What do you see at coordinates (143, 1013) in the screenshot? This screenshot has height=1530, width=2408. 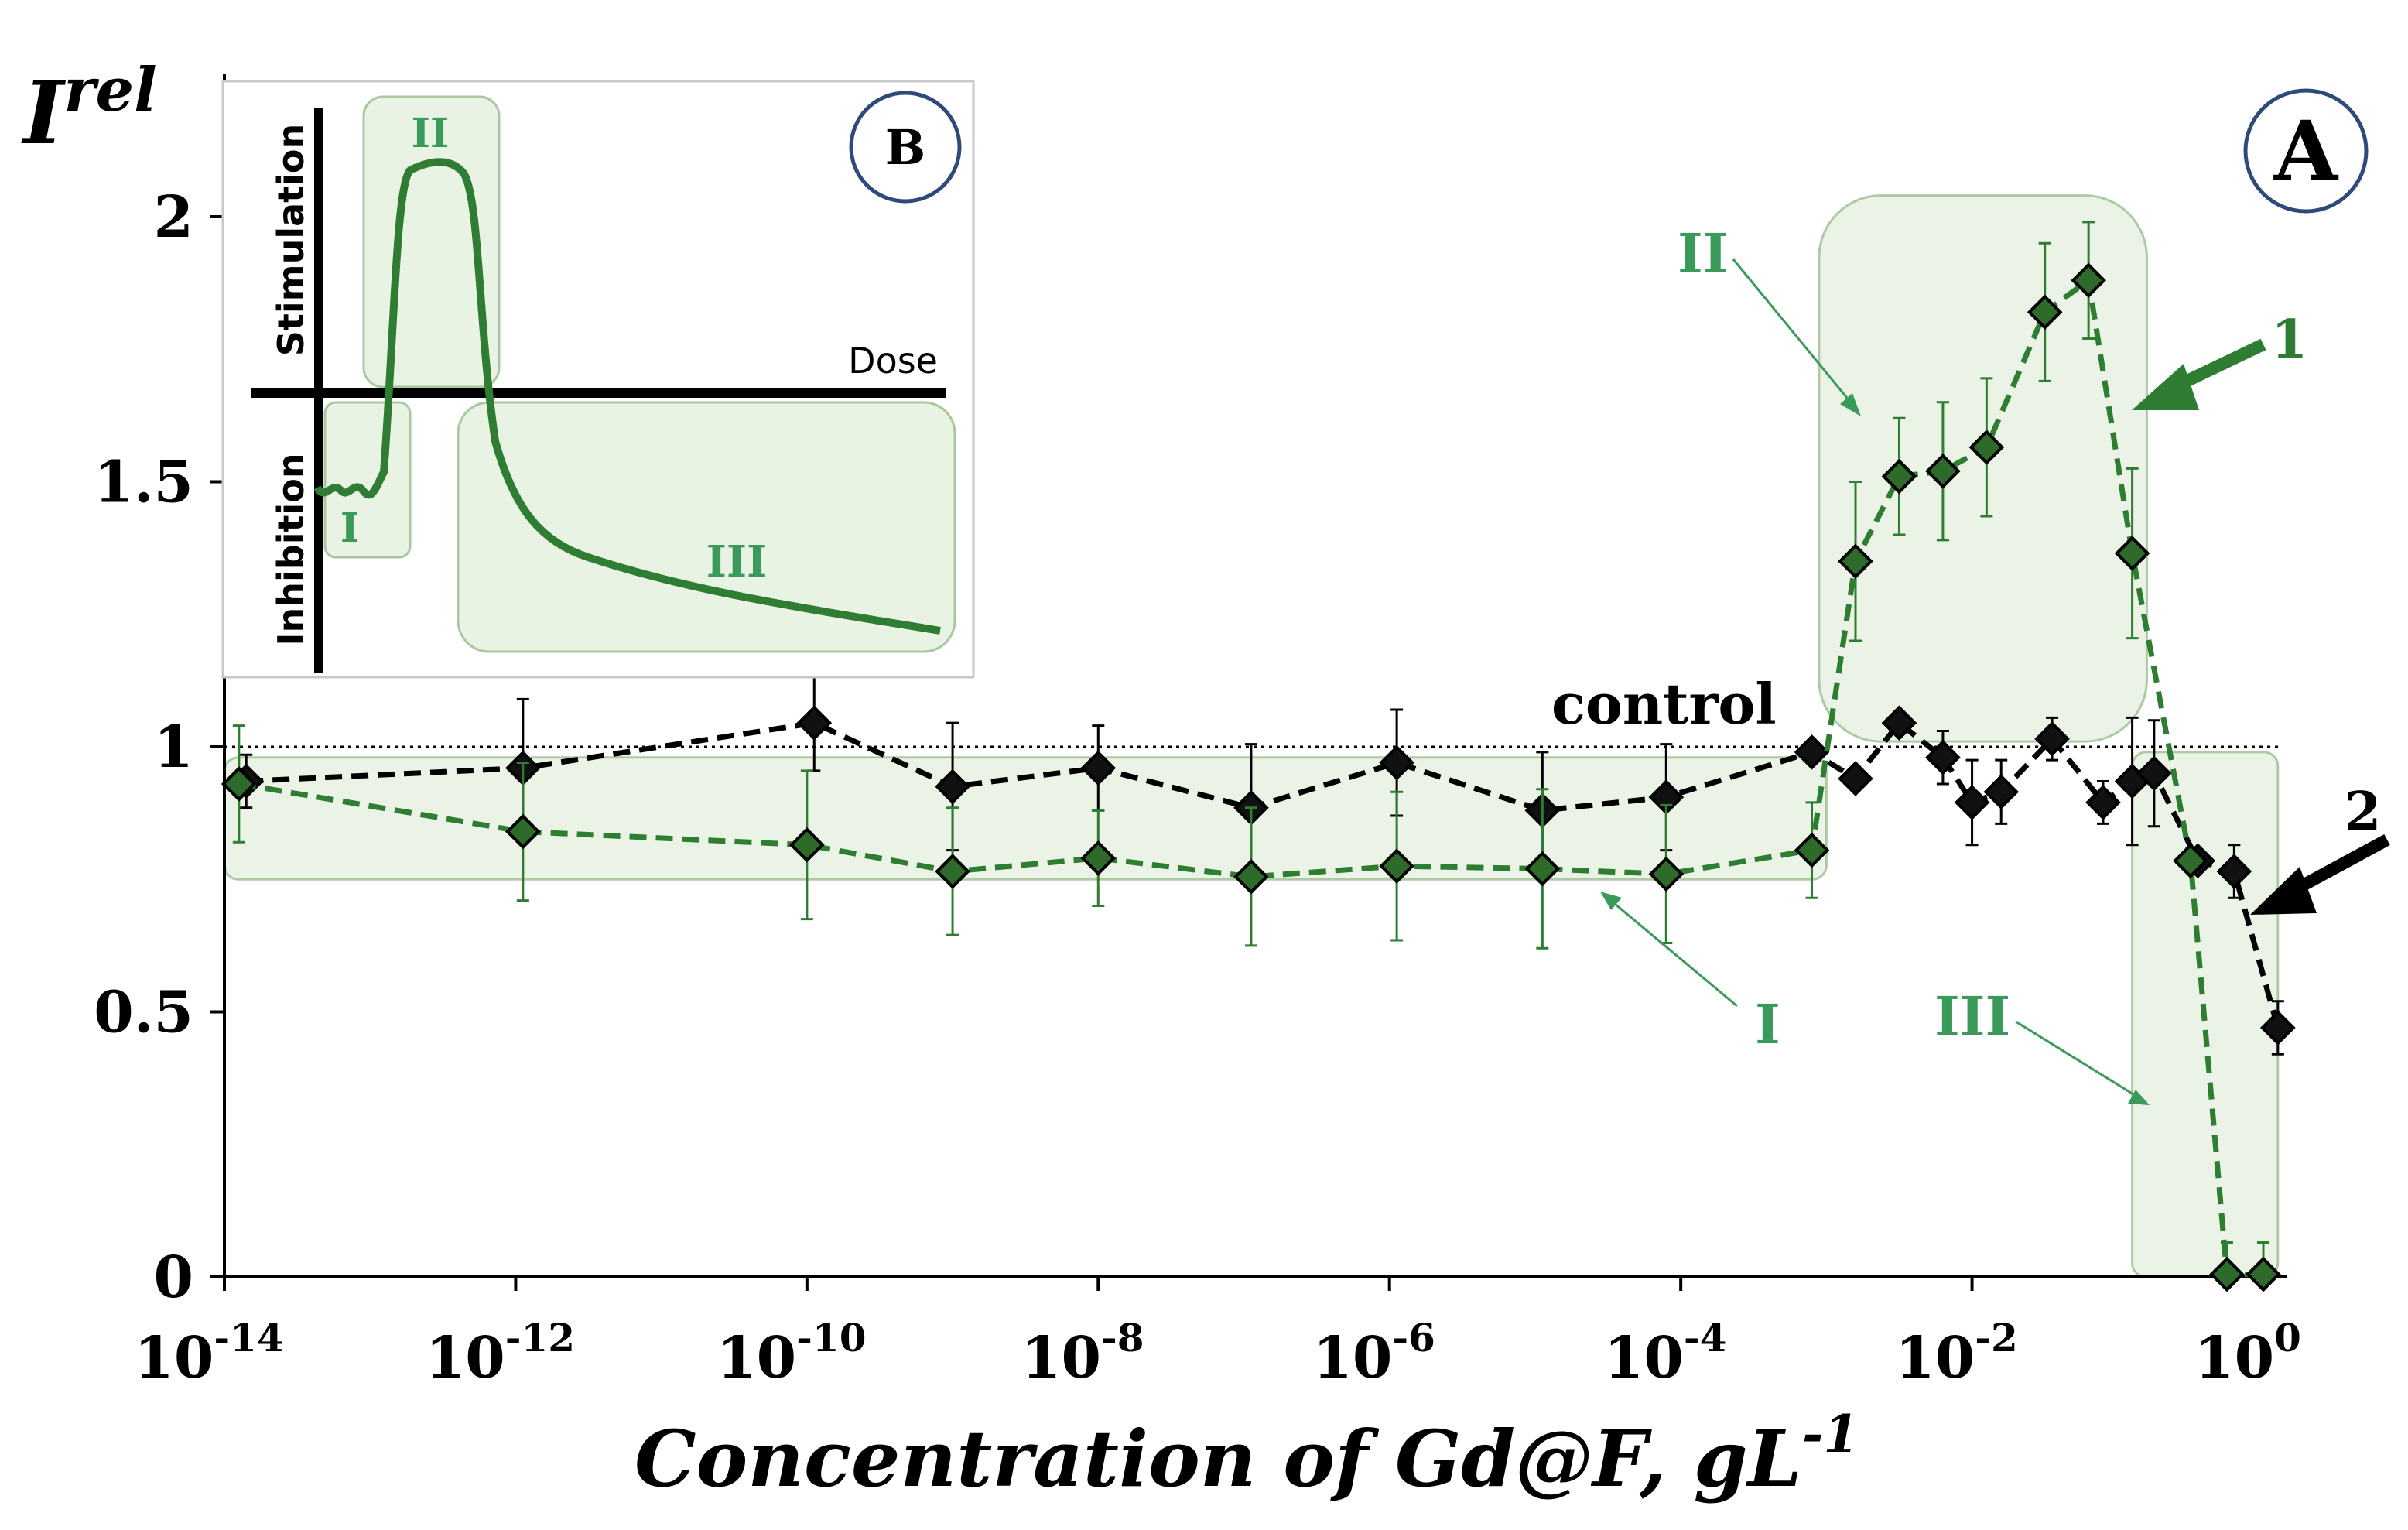 I see `y-tick-label: 0.5` at bounding box center [143, 1013].